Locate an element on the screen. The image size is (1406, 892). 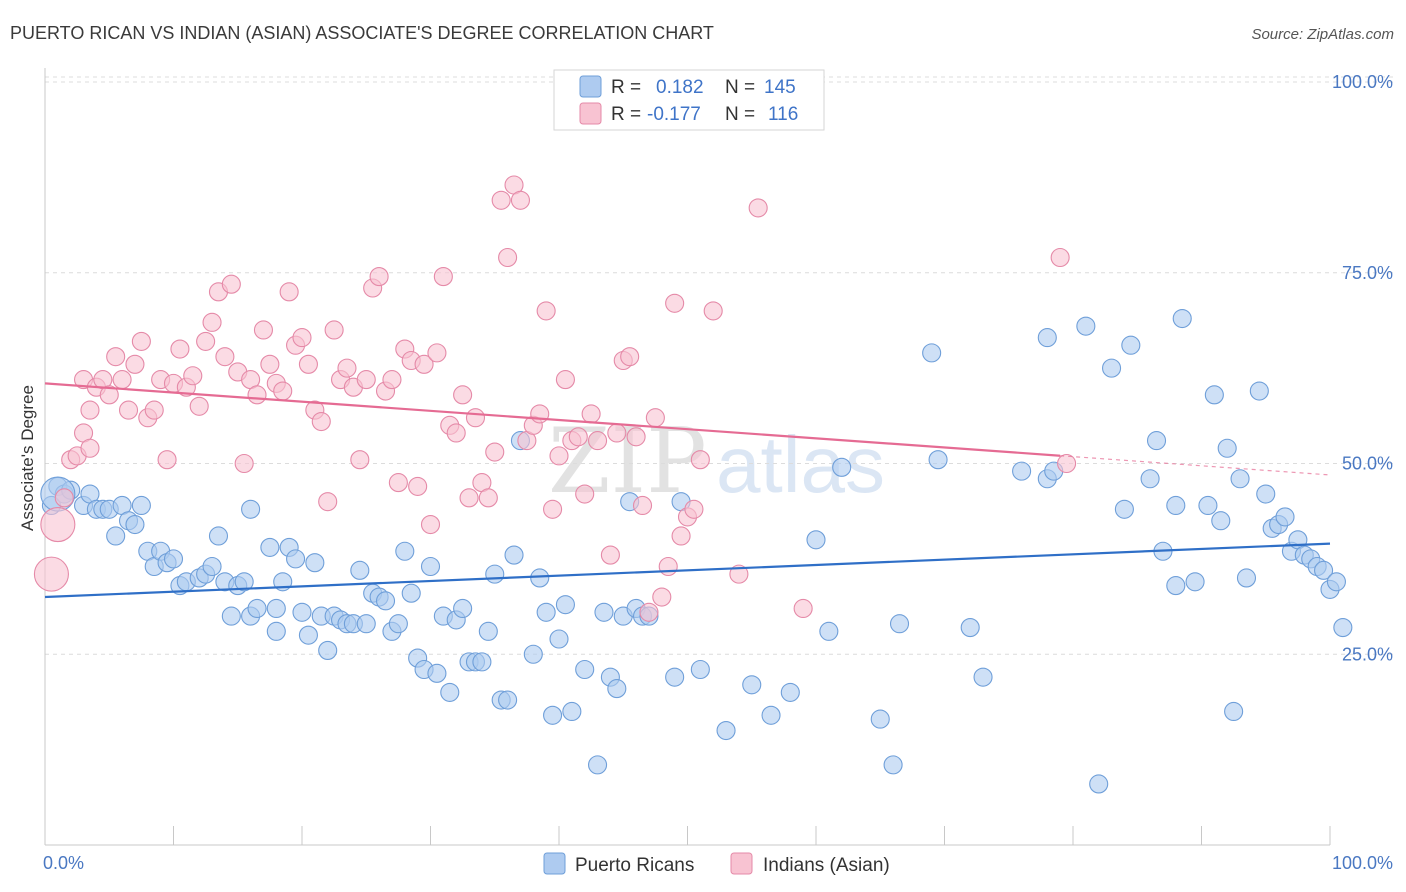
legend-r-value: -0.177 is located at coordinates (674, 114).